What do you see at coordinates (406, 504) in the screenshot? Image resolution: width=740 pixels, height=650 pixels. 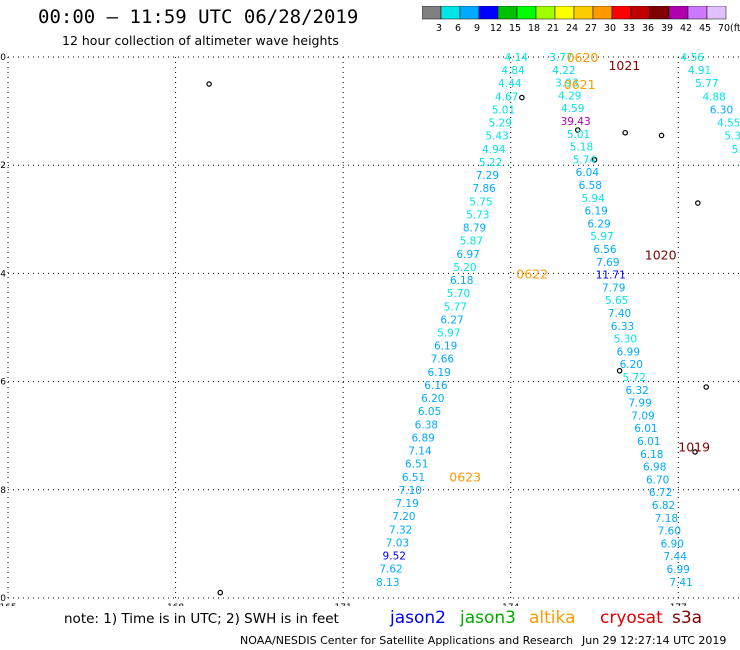 I see `wave-height-value: 7.19` at bounding box center [406, 504].